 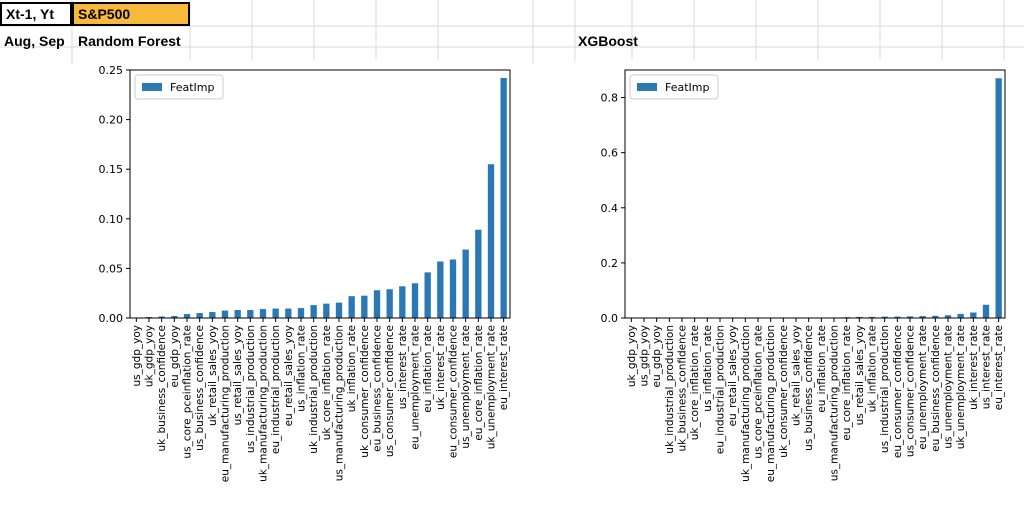 What do you see at coordinates (645, 355) in the screenshot?
I see `xgb-x-tick-label: us_gdp_yoy` at bounding box center [645, 355].